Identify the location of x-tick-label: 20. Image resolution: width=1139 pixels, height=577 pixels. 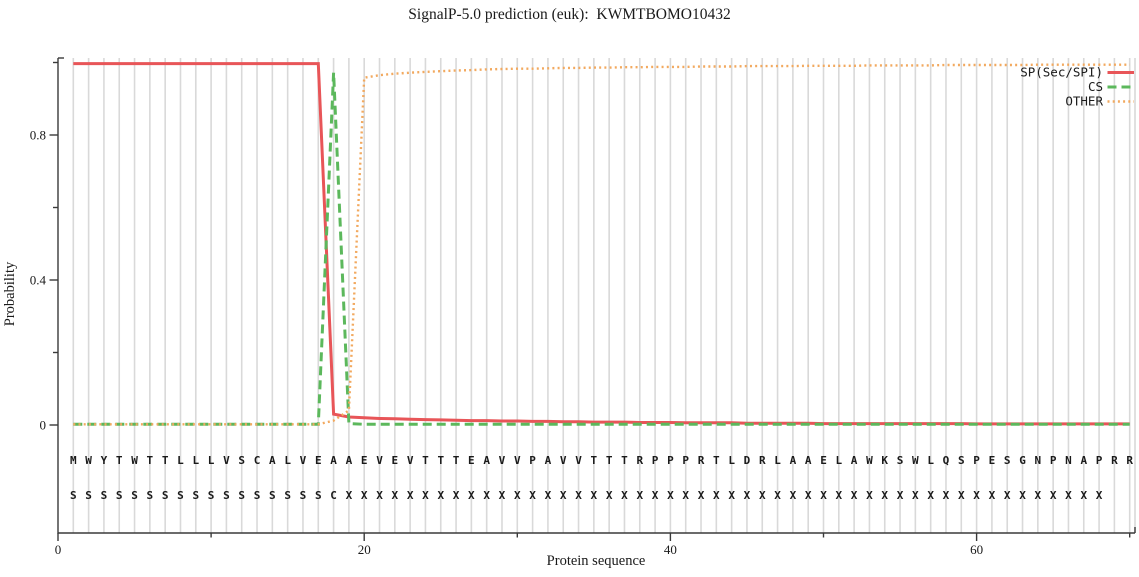
(364, 549).